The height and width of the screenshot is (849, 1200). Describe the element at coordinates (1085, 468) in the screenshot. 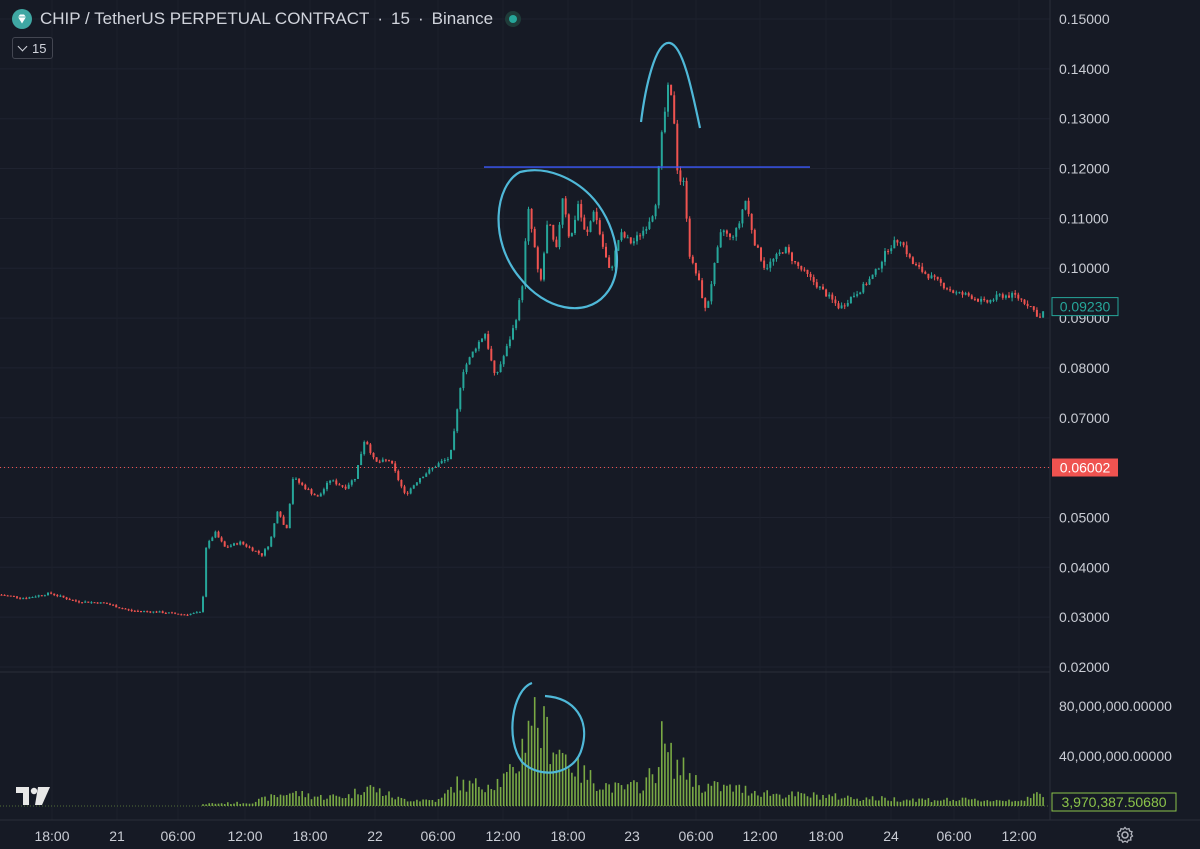

I see `svg-text: 0.06002` at that location.